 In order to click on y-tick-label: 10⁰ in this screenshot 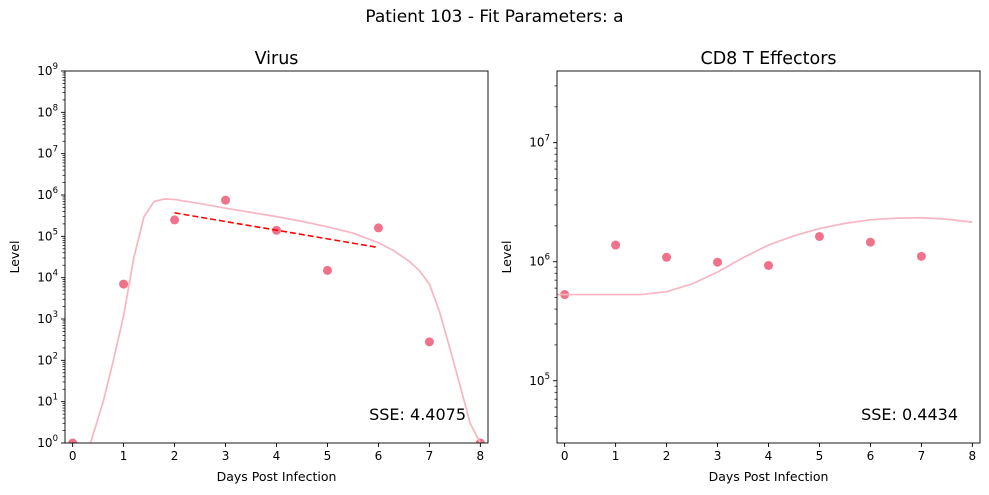, I will do `click(47, 442)`.